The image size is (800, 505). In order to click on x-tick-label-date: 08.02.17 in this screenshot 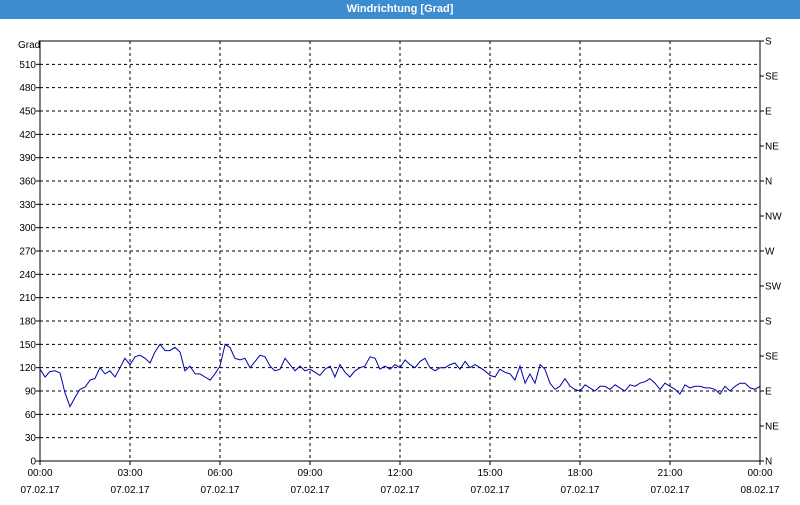, I will do `click(760, 490)`.